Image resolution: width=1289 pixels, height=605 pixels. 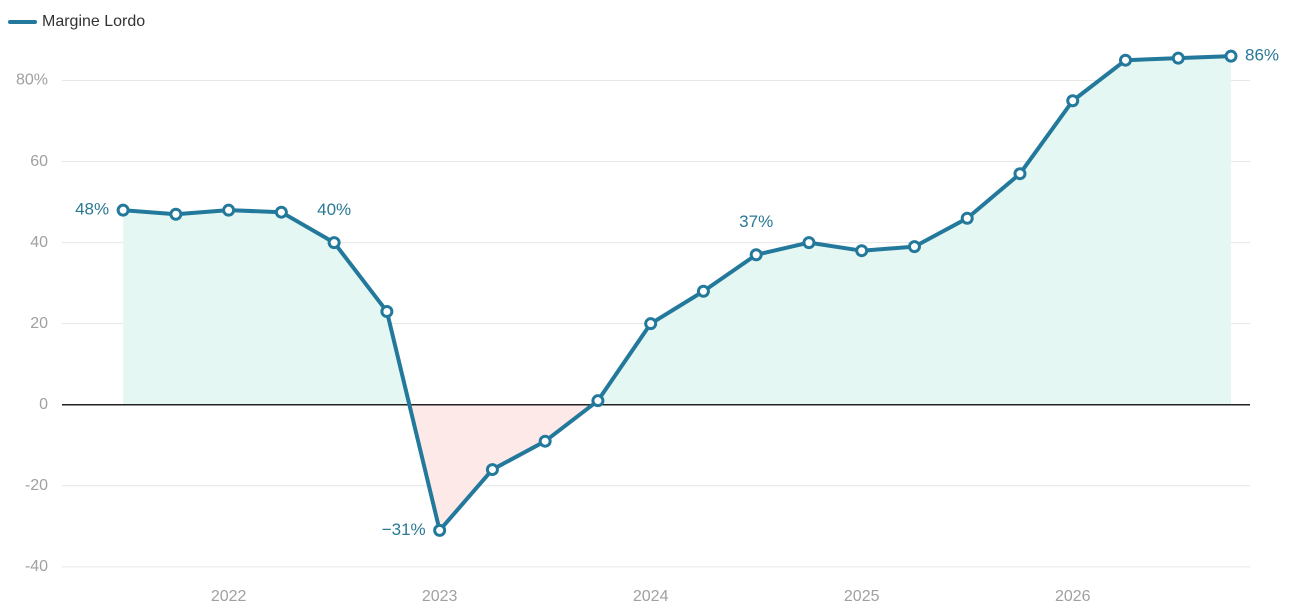 What do you see at coordinates (43, 404) in the screenshot?
I see `y-tick-label: 0` at bounding box center [43, 404].